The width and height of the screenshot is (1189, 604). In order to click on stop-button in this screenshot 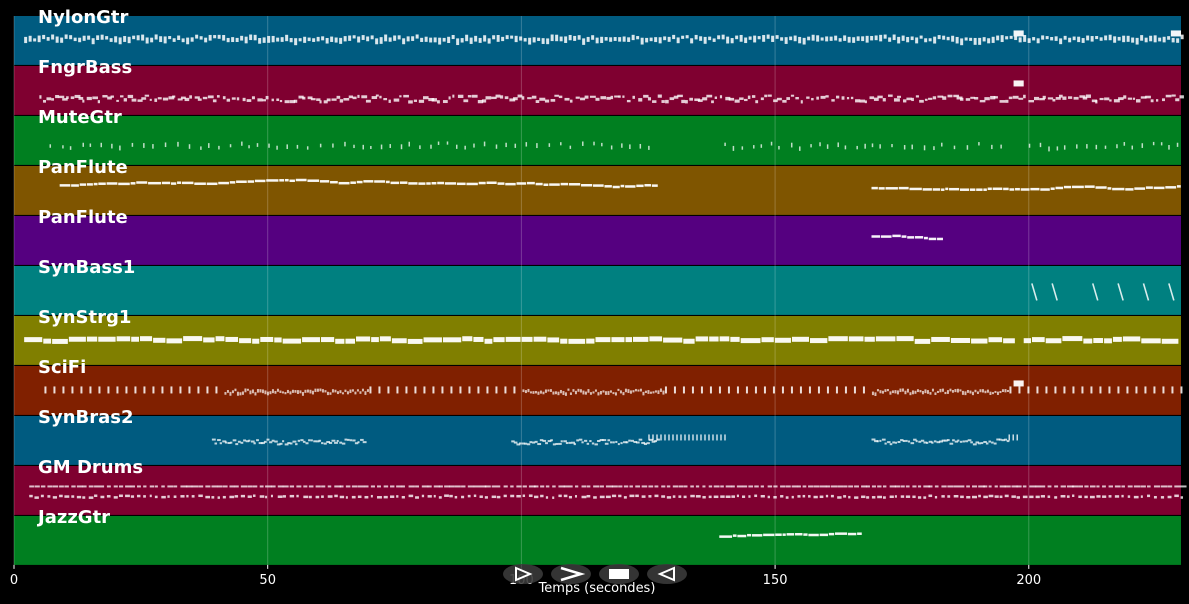, I will do `click(619, 574)`.